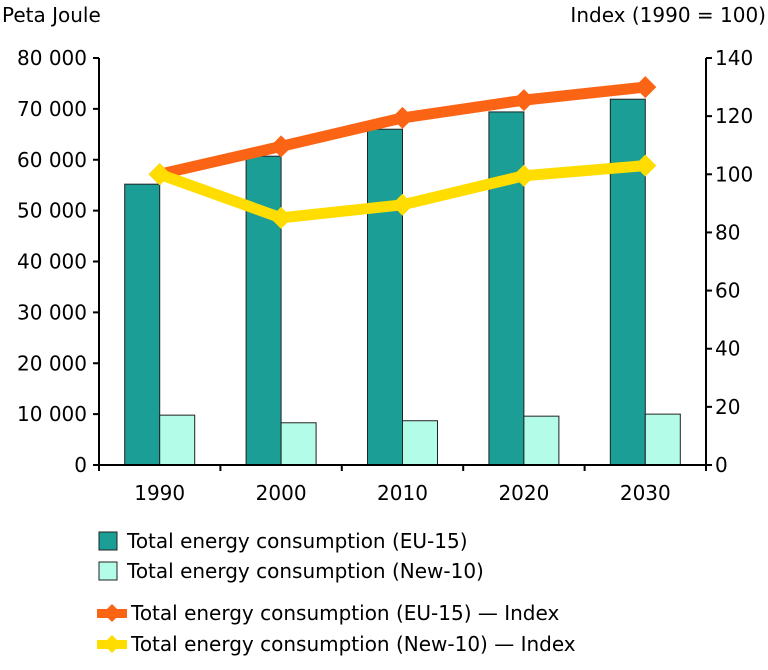 The image size is (768, 670). I want to click on x-tick-label: 2010, so click(402, 493).